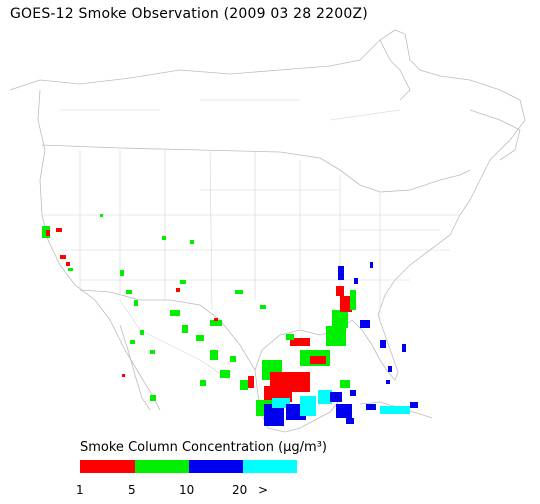 The width and height of the screenshot is (540, 504). What do you see at coordinates (187, 490) in the screenshot?
I see `legend-tick-10: 10` at bounding box center [187, 490].